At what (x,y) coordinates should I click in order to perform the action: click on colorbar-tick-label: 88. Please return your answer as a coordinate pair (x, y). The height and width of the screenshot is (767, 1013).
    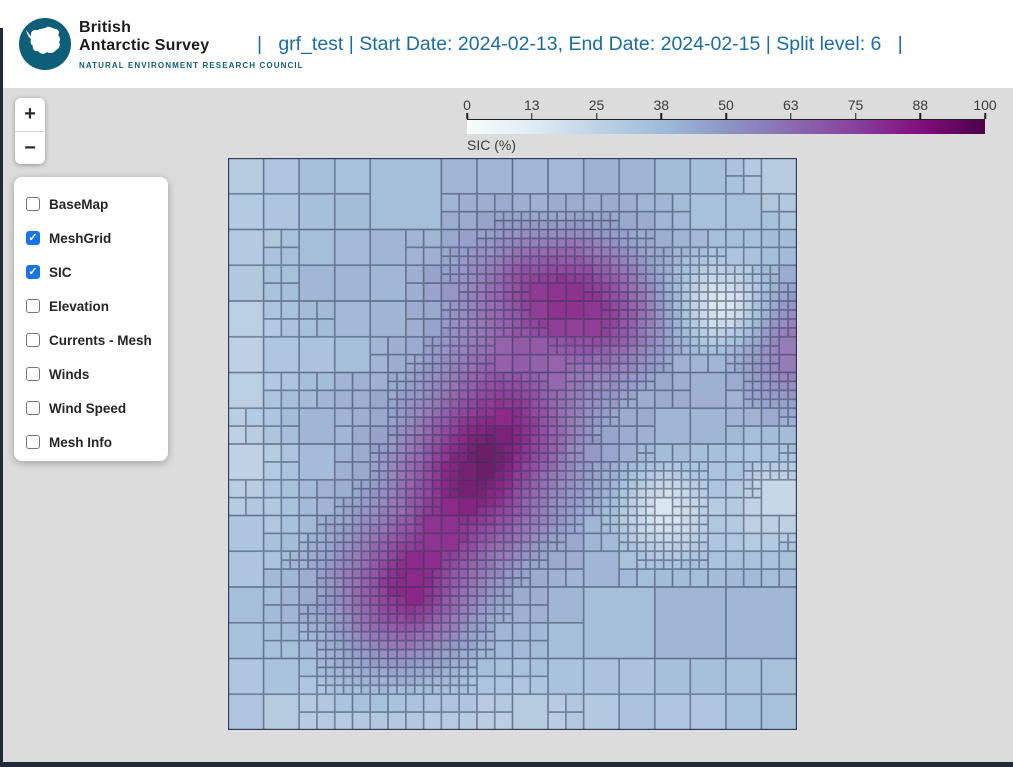
    Looking at the image, I should click on (920, 105).